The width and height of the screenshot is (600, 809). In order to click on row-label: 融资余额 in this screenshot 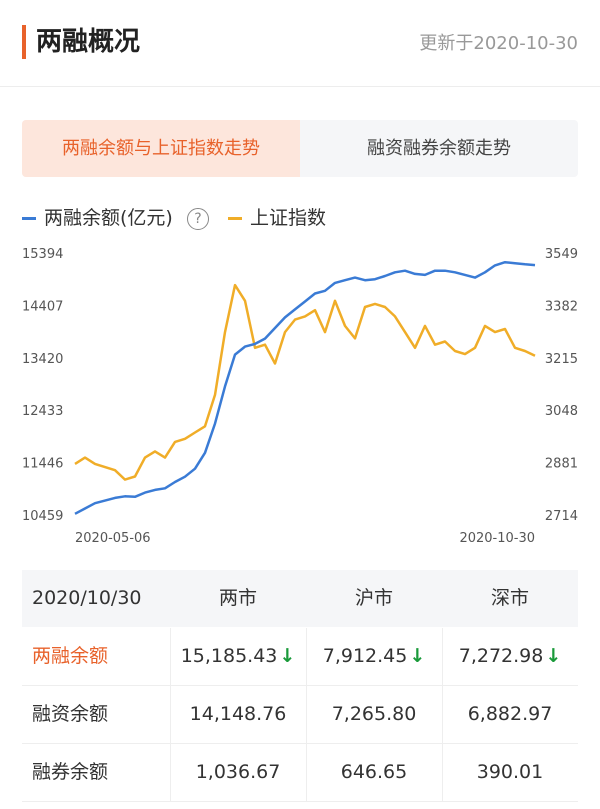, I will do `click(70, 714)`.